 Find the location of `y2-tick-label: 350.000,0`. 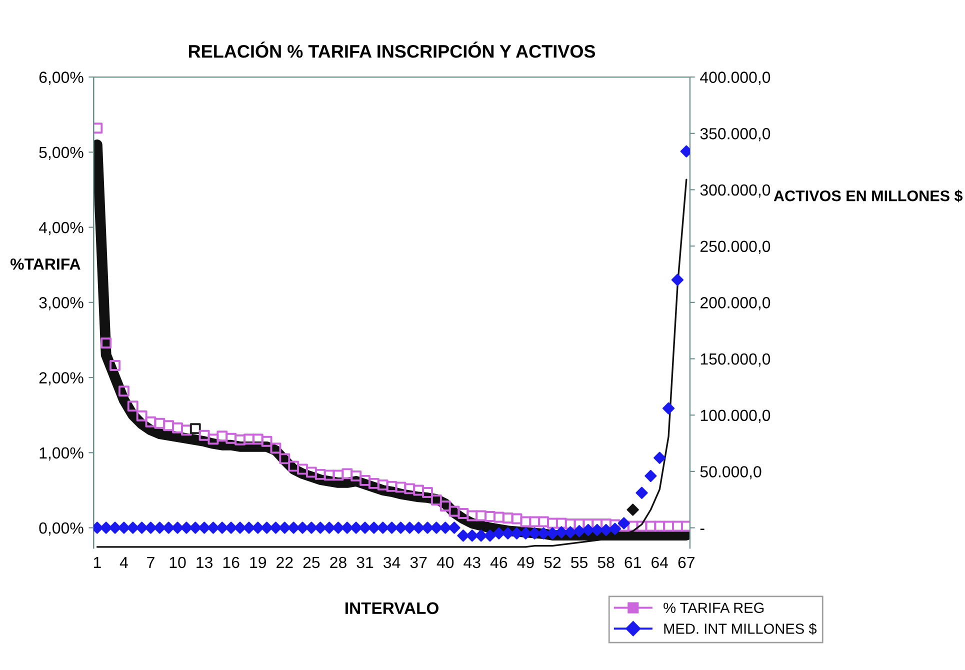

y2-tick-label: 350.000,0 is located at coordinates (735, 135).